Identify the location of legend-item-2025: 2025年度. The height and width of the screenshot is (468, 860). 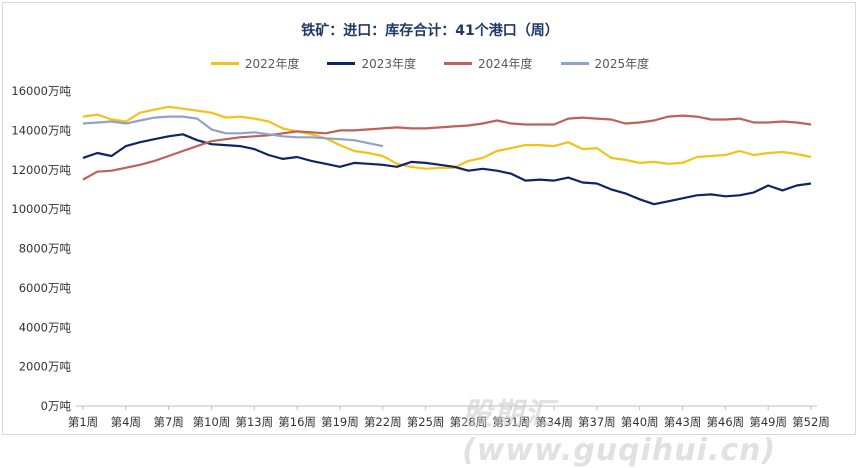
(605, 63).